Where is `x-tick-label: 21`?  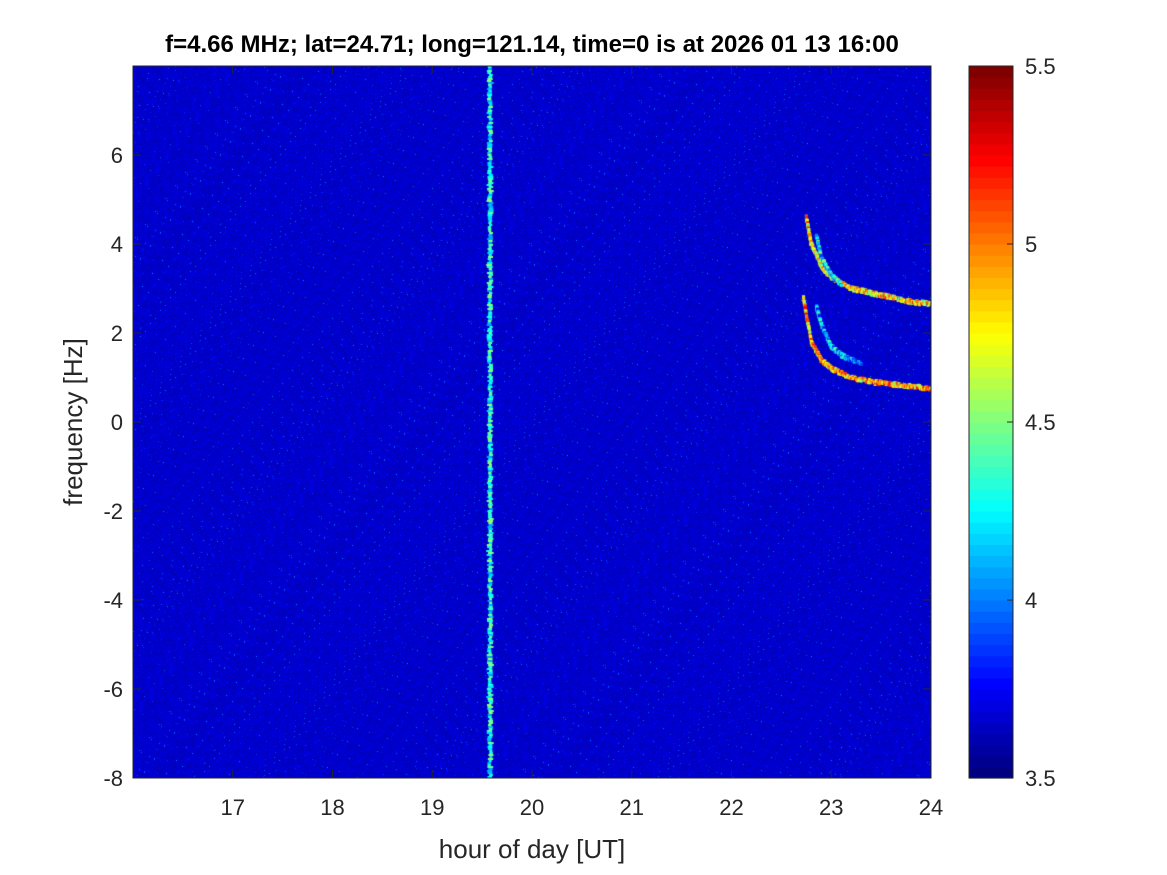 x-tick-label: 21 is located at coordinates (632, 807).